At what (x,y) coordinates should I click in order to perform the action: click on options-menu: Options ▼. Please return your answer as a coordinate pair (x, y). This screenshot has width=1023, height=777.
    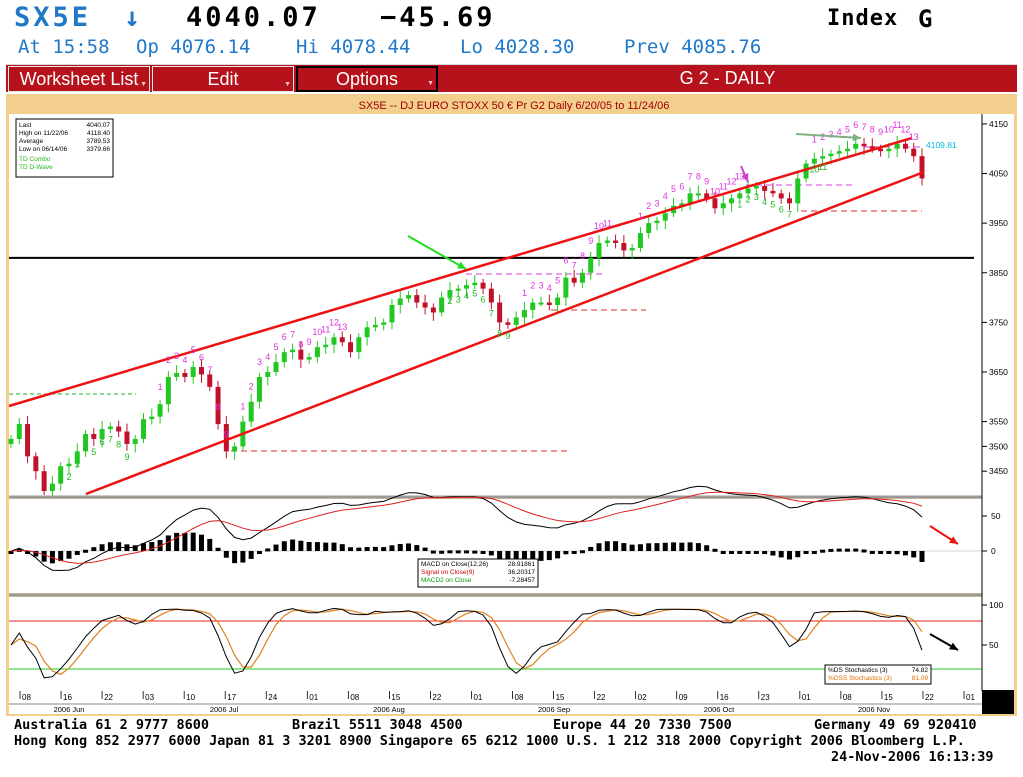
    Looking at the image, I should click on (367, 79).